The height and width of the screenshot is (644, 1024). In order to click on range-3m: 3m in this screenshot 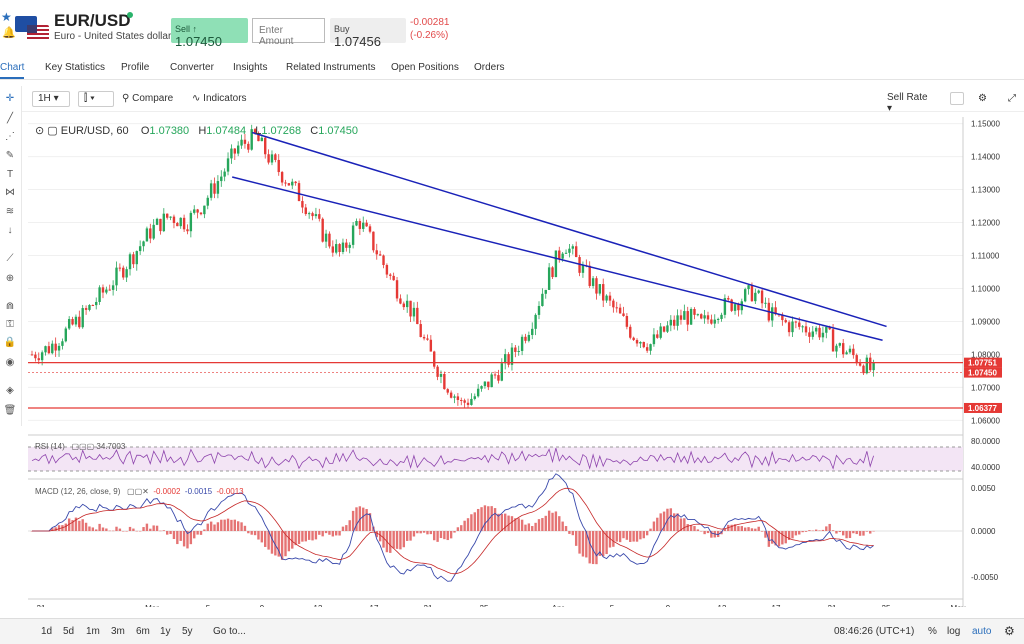, I will do `click(118, 631)`.